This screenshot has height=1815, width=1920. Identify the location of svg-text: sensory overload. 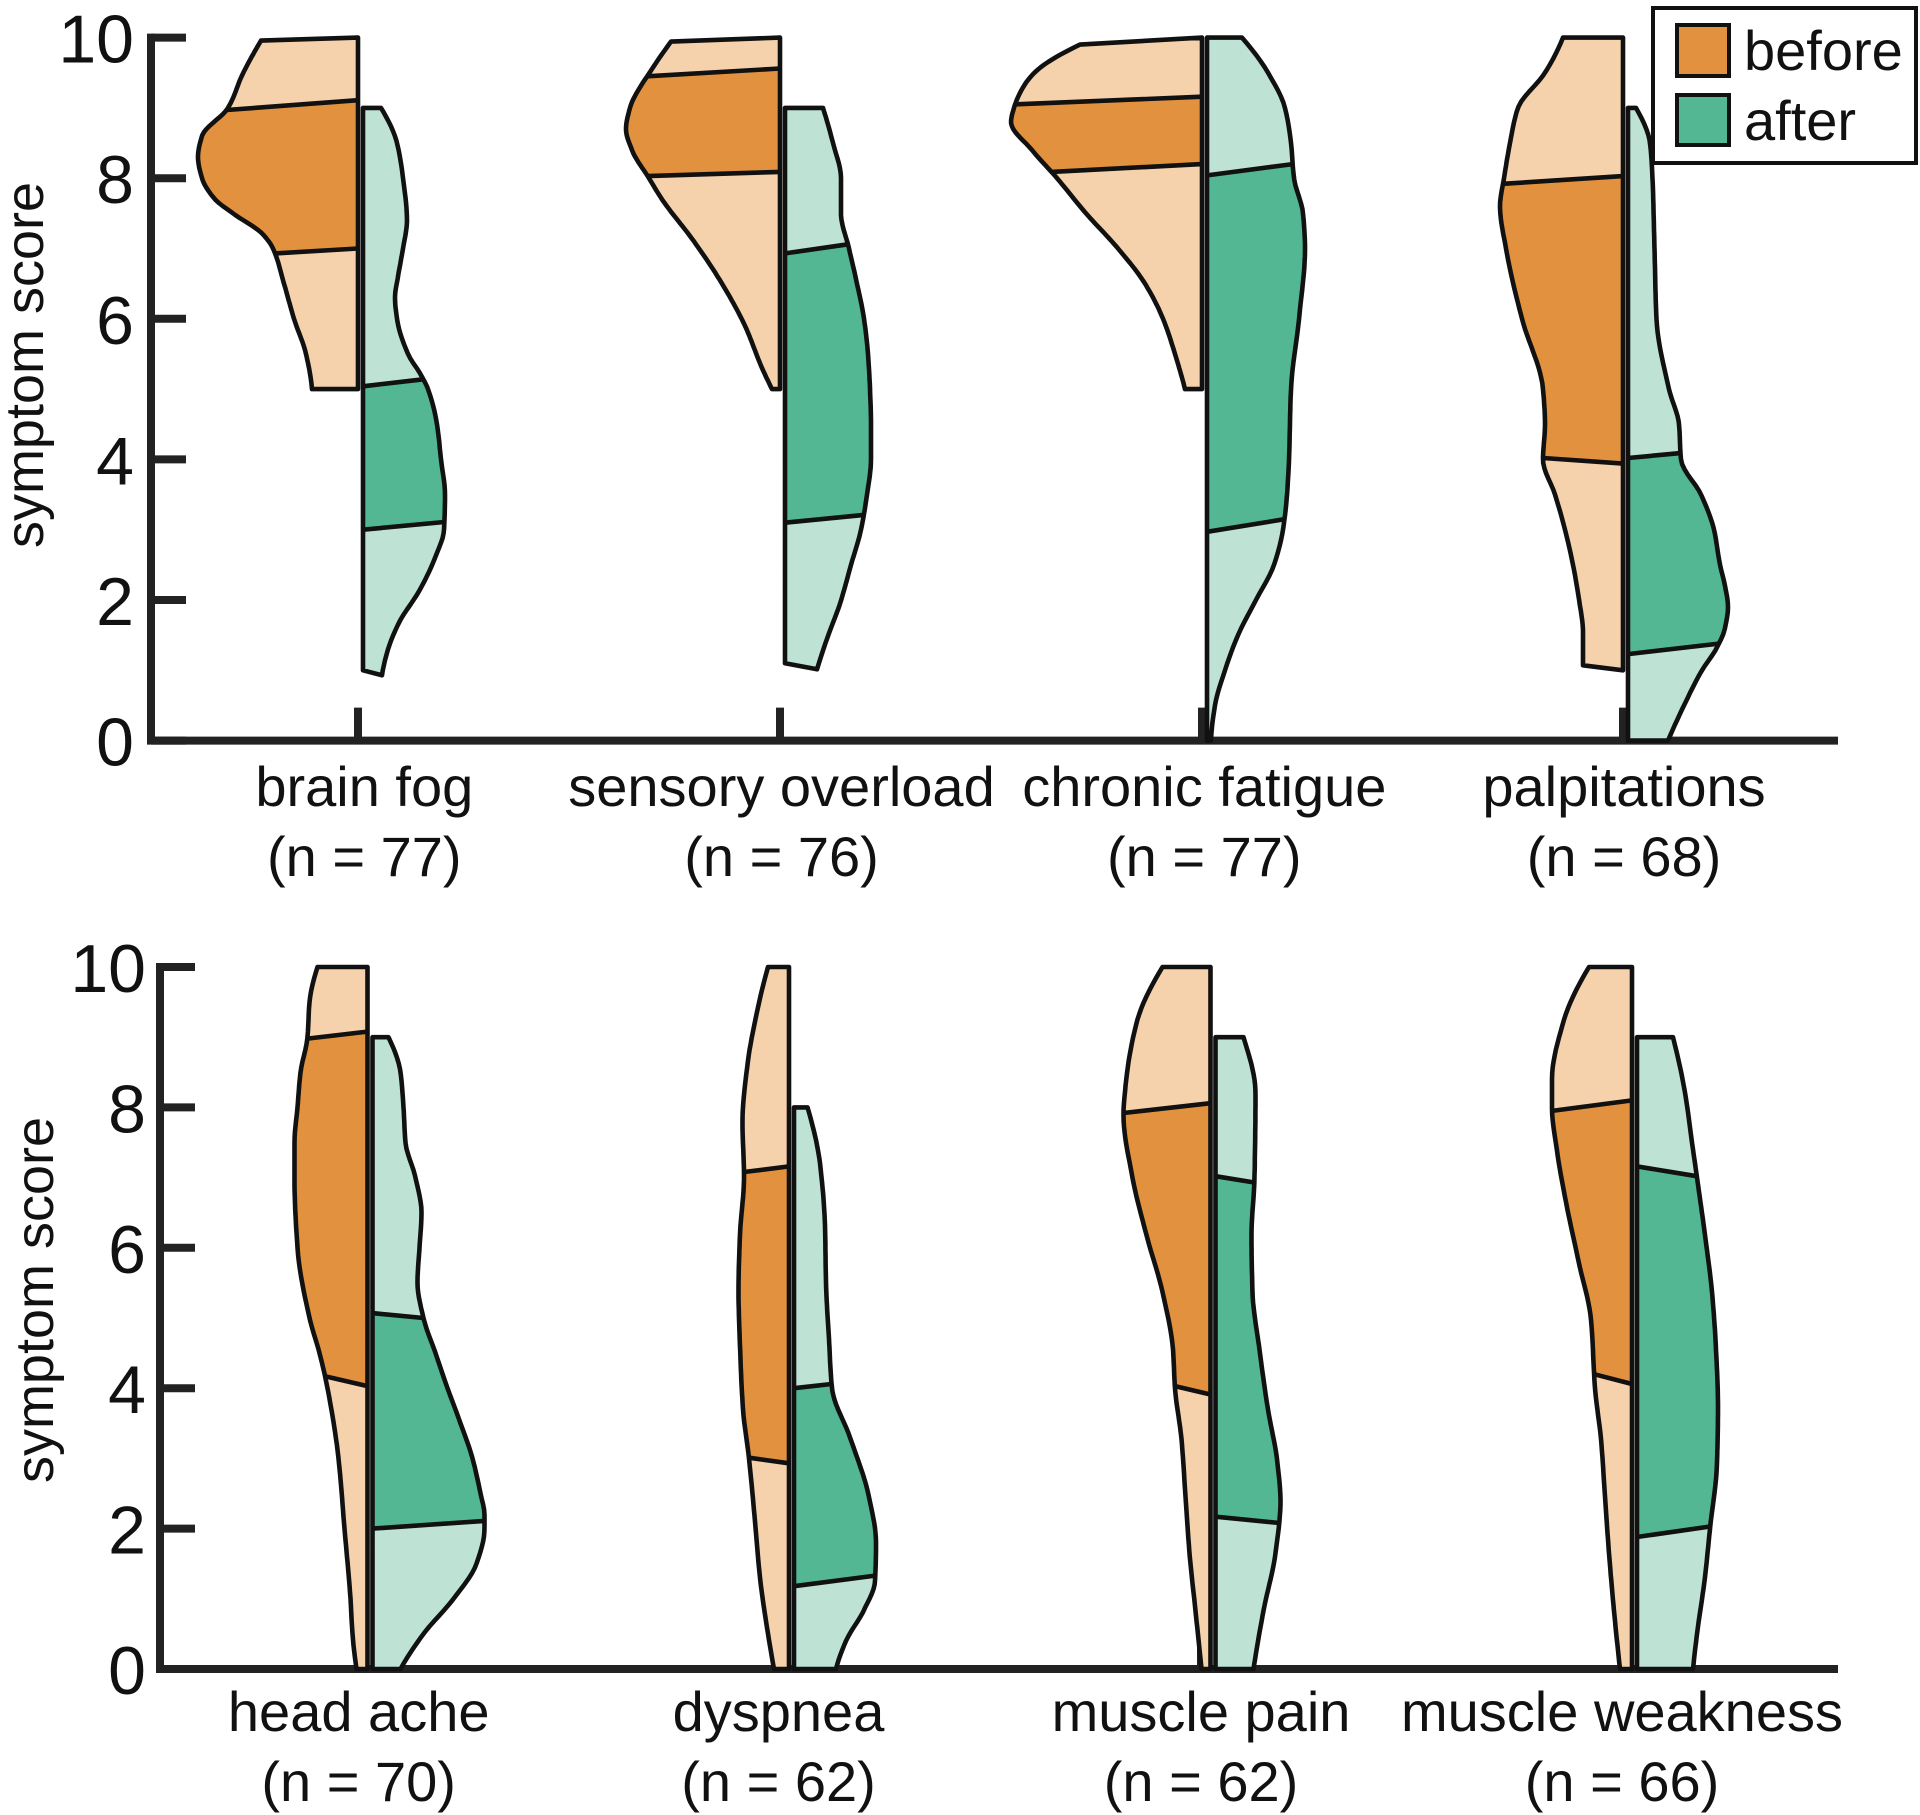
(781, 786).